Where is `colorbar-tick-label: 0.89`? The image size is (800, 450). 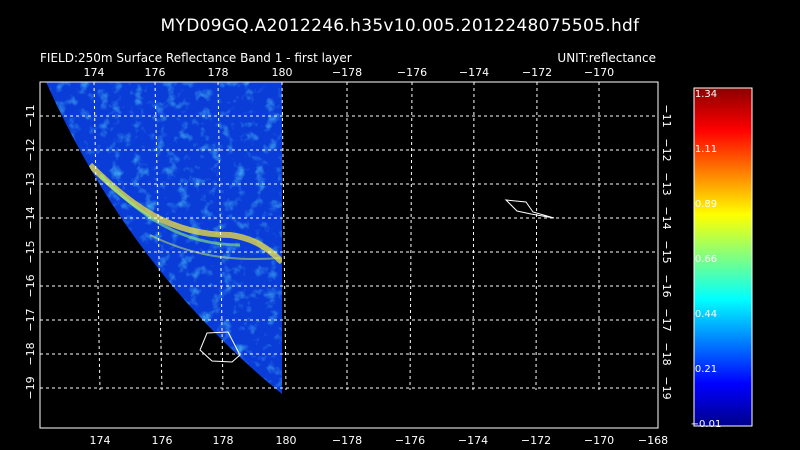 colorbar-tick-label: 0.89 is located at coordinates (706, 204).